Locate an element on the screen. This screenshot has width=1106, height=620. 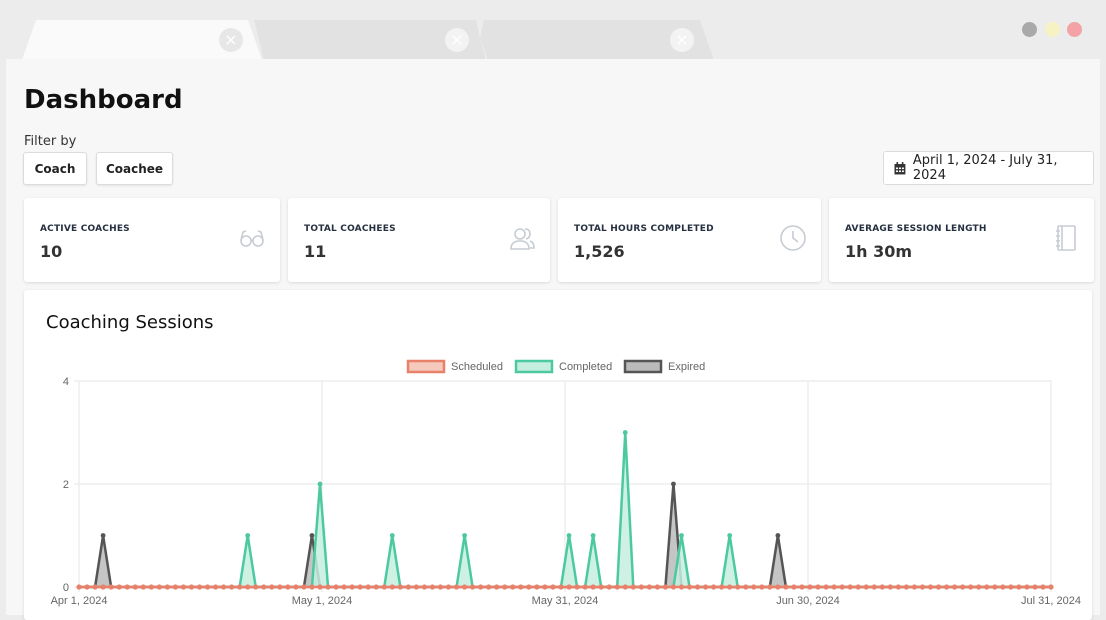
x-tick-label: May 1, 2024 is located at coordinates (322, 601).